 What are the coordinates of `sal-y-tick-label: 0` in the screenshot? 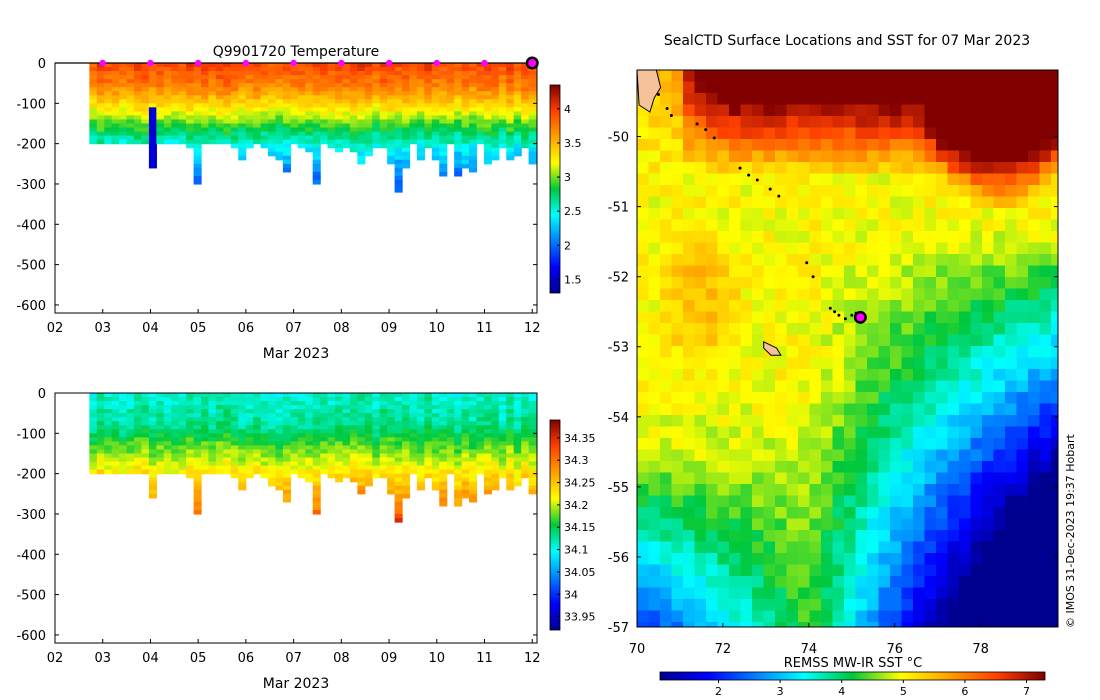 It's located at (42, 394).